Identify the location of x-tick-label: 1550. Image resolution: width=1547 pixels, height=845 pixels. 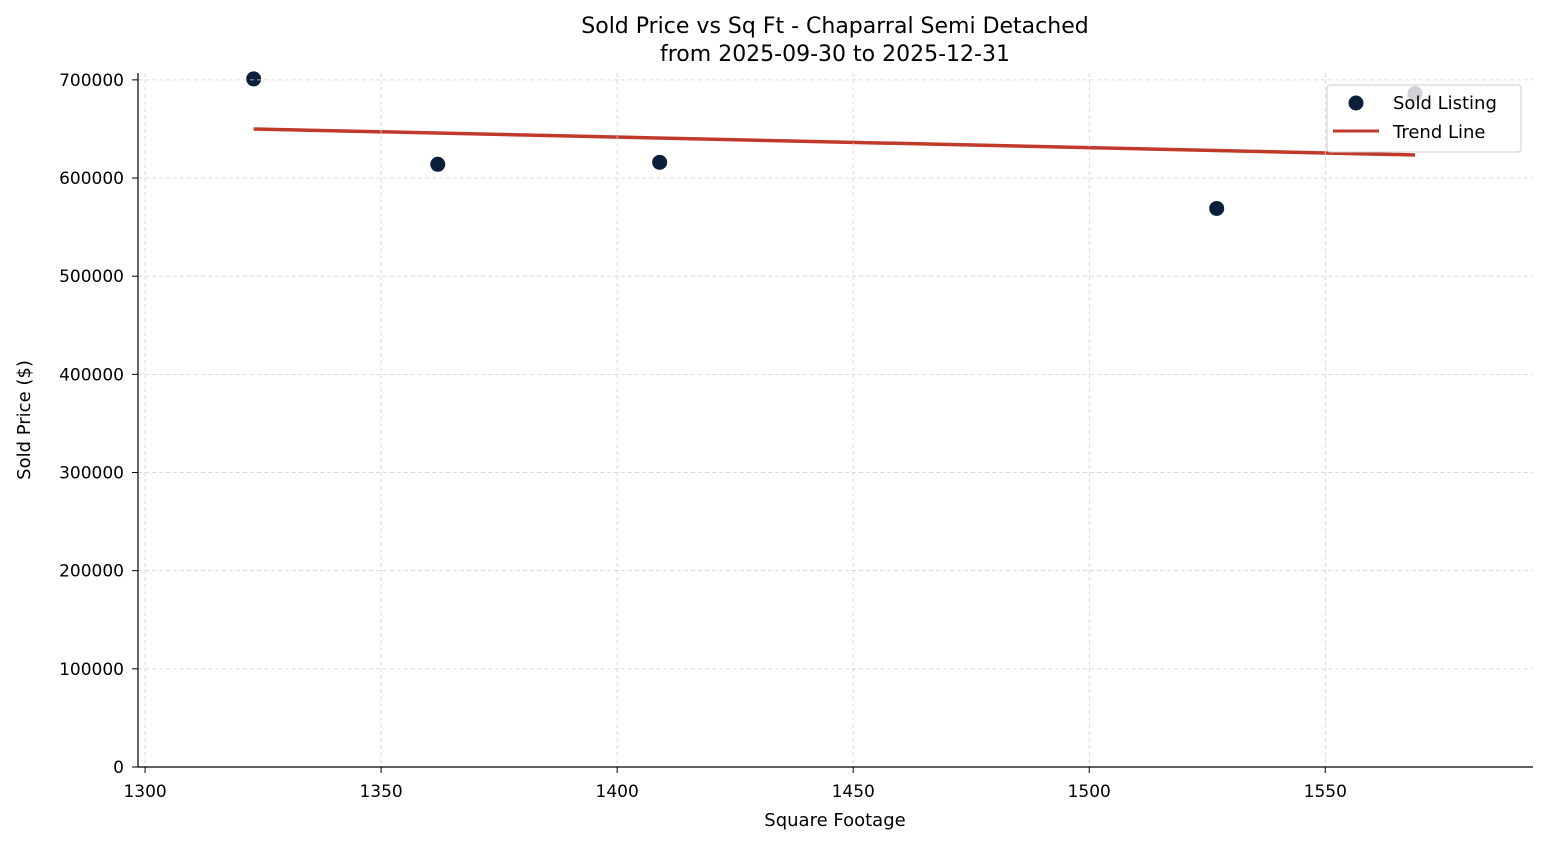
(1325, 792).